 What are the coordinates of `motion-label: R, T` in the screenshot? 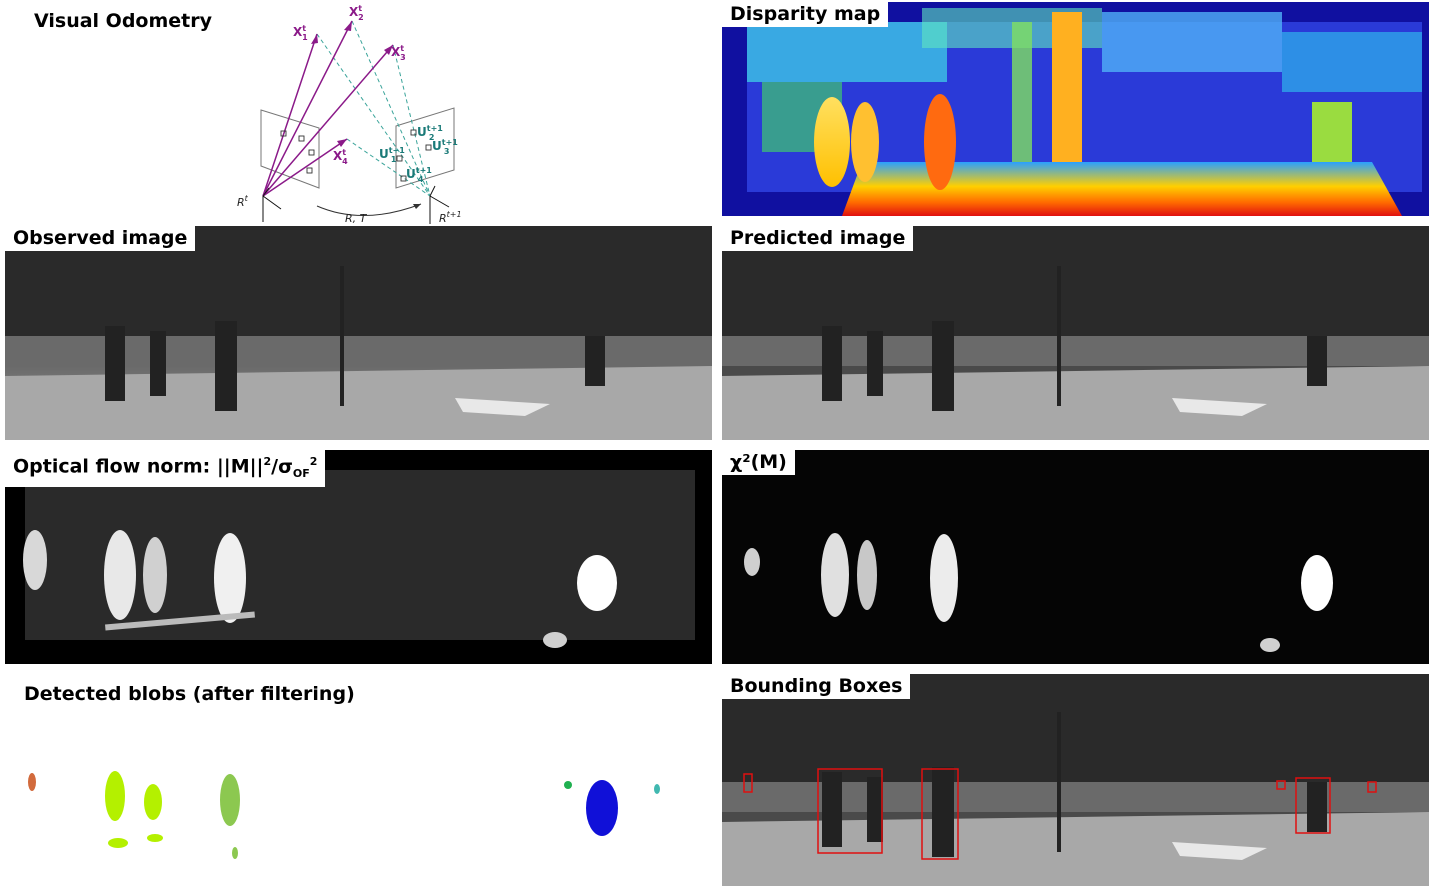 It's located at (356, 218).